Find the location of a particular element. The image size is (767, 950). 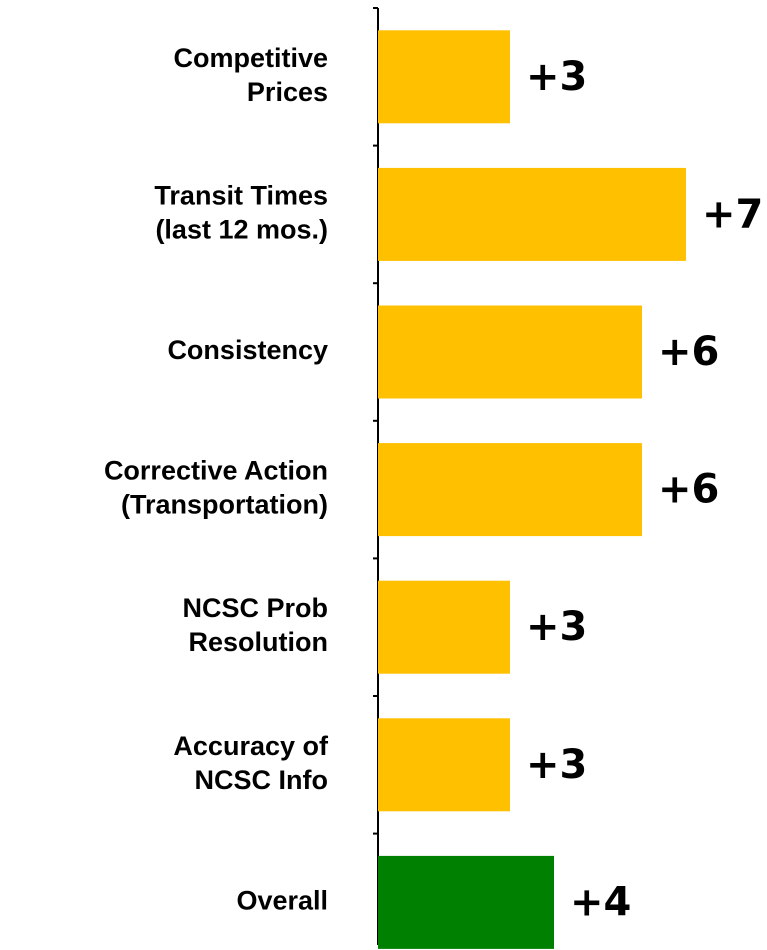

category-label: Consistency is located at coordinates (247, 350).